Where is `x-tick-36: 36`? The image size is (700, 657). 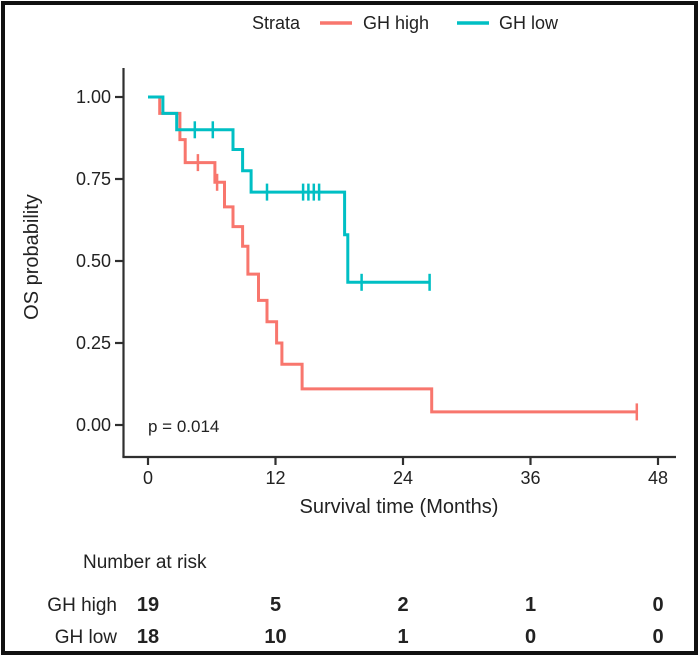
x-tick-36: 36 is located at coordinates (530, 478).